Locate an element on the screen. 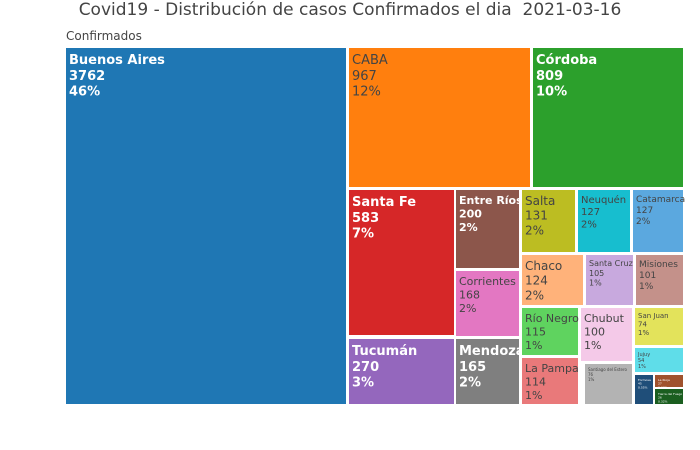 Image resolution: width=700 pixels, height=450 pixels. tile-name: Misiones is located at coordinates (658, 265).